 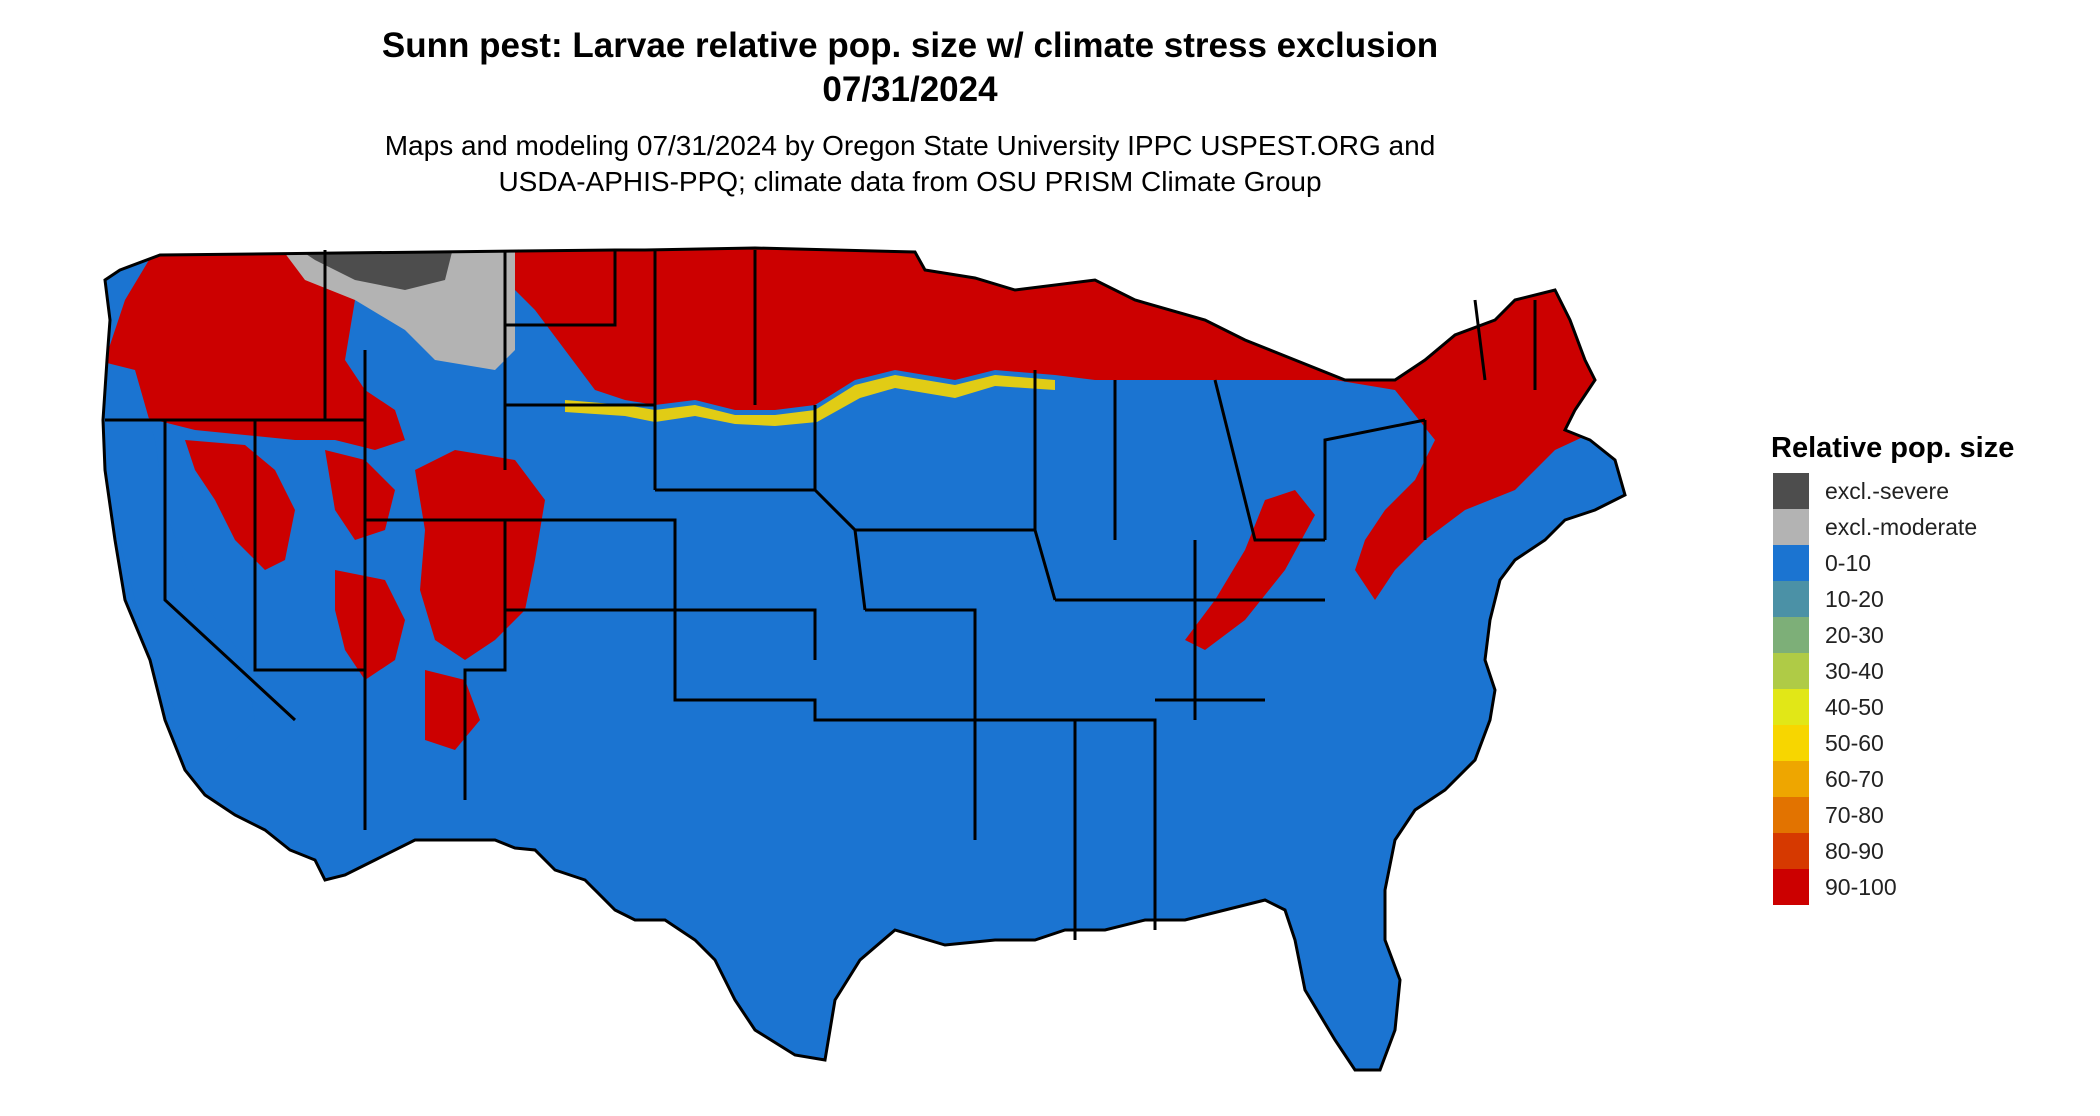 I want to click on west-high-patches, so click(x=290, y=505).